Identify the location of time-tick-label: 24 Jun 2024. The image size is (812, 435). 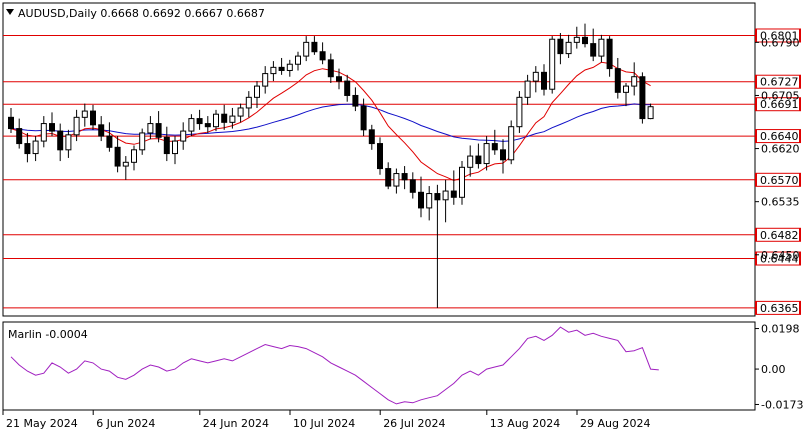
(236, 423).